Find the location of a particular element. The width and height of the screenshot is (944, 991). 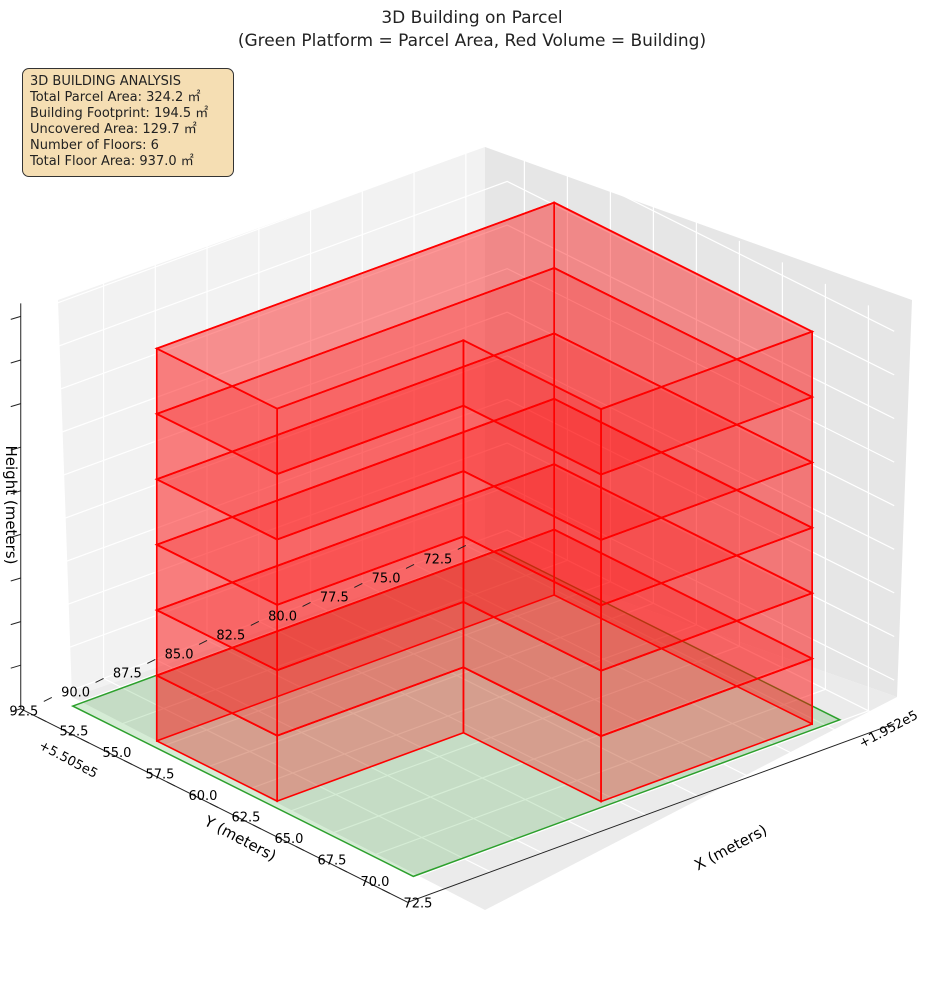

x-tick-label: 70.0 is located at coordinates (374, 882).